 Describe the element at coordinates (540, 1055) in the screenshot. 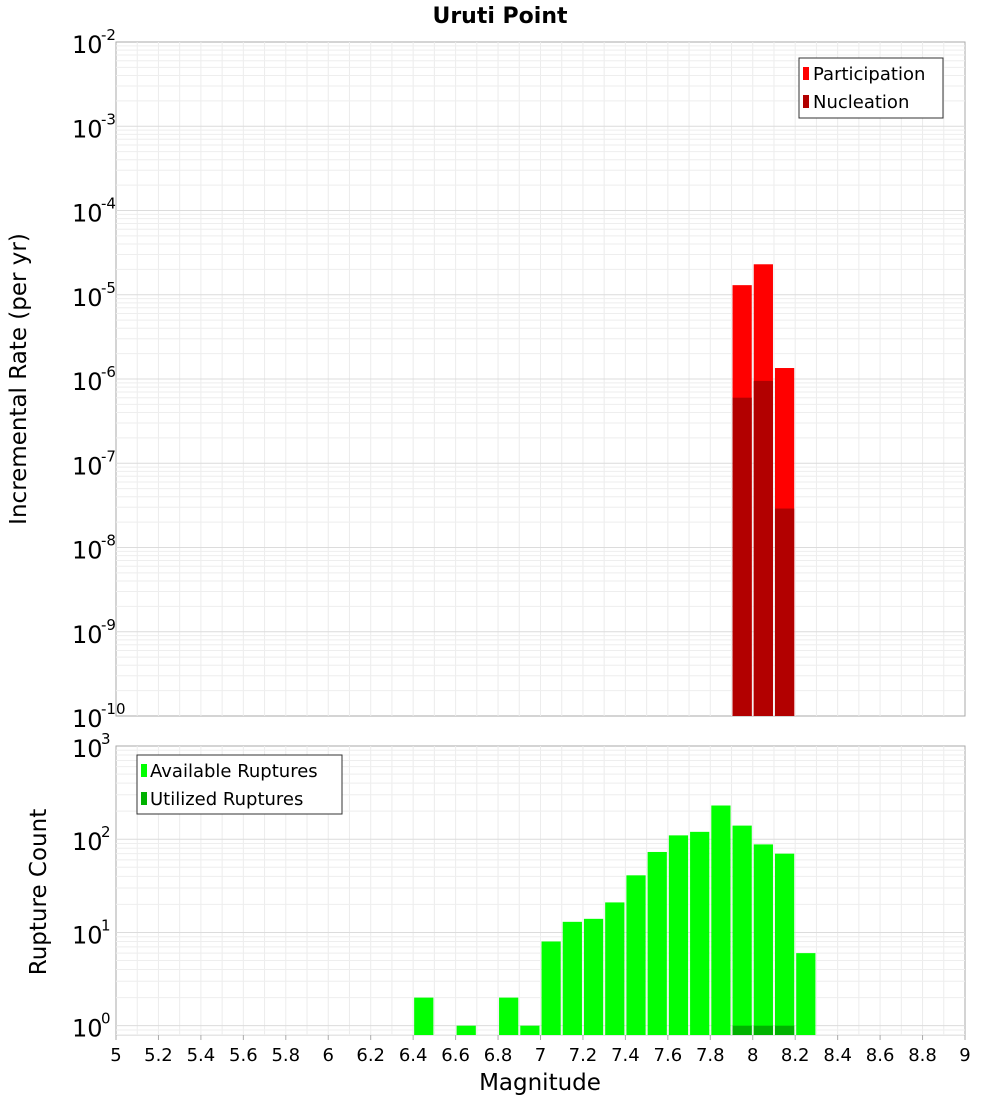

I see `x-tick-label: 7` at that location.